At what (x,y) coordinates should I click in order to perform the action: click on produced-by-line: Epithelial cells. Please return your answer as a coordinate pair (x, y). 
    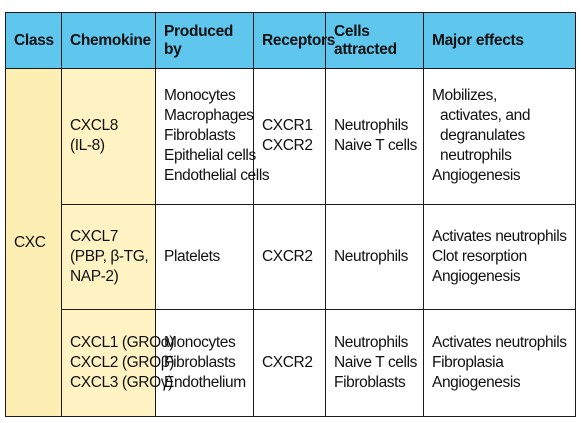
    Looking at the image, I should click on (210, 156).